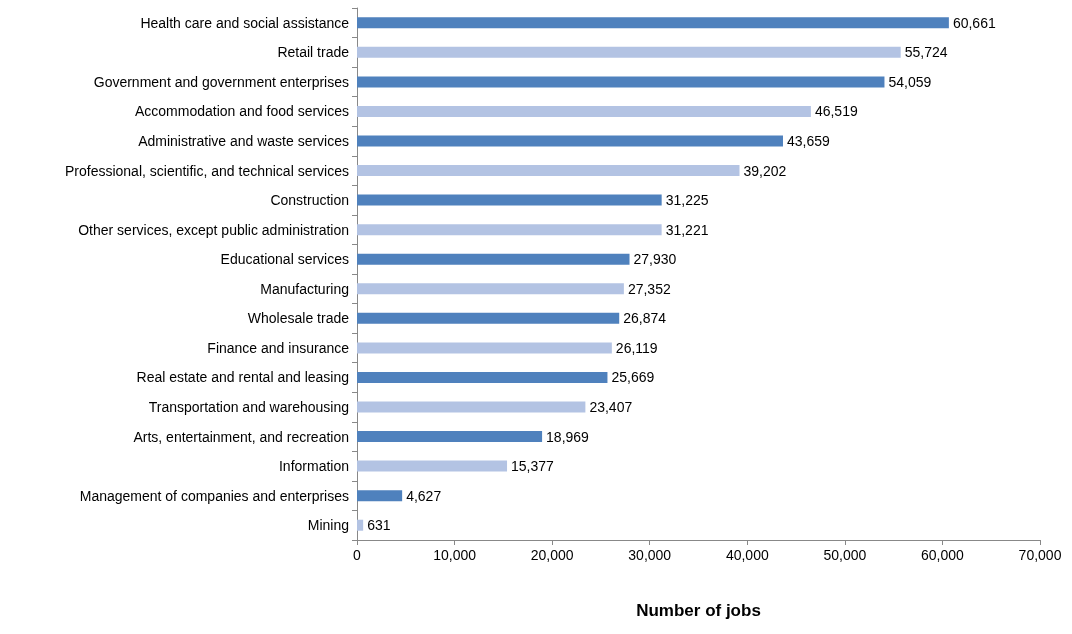 The height and width of the screenshot is (634, 1072). I want to click on y-tick-label: Other services, except public administration, so click(213, 229).